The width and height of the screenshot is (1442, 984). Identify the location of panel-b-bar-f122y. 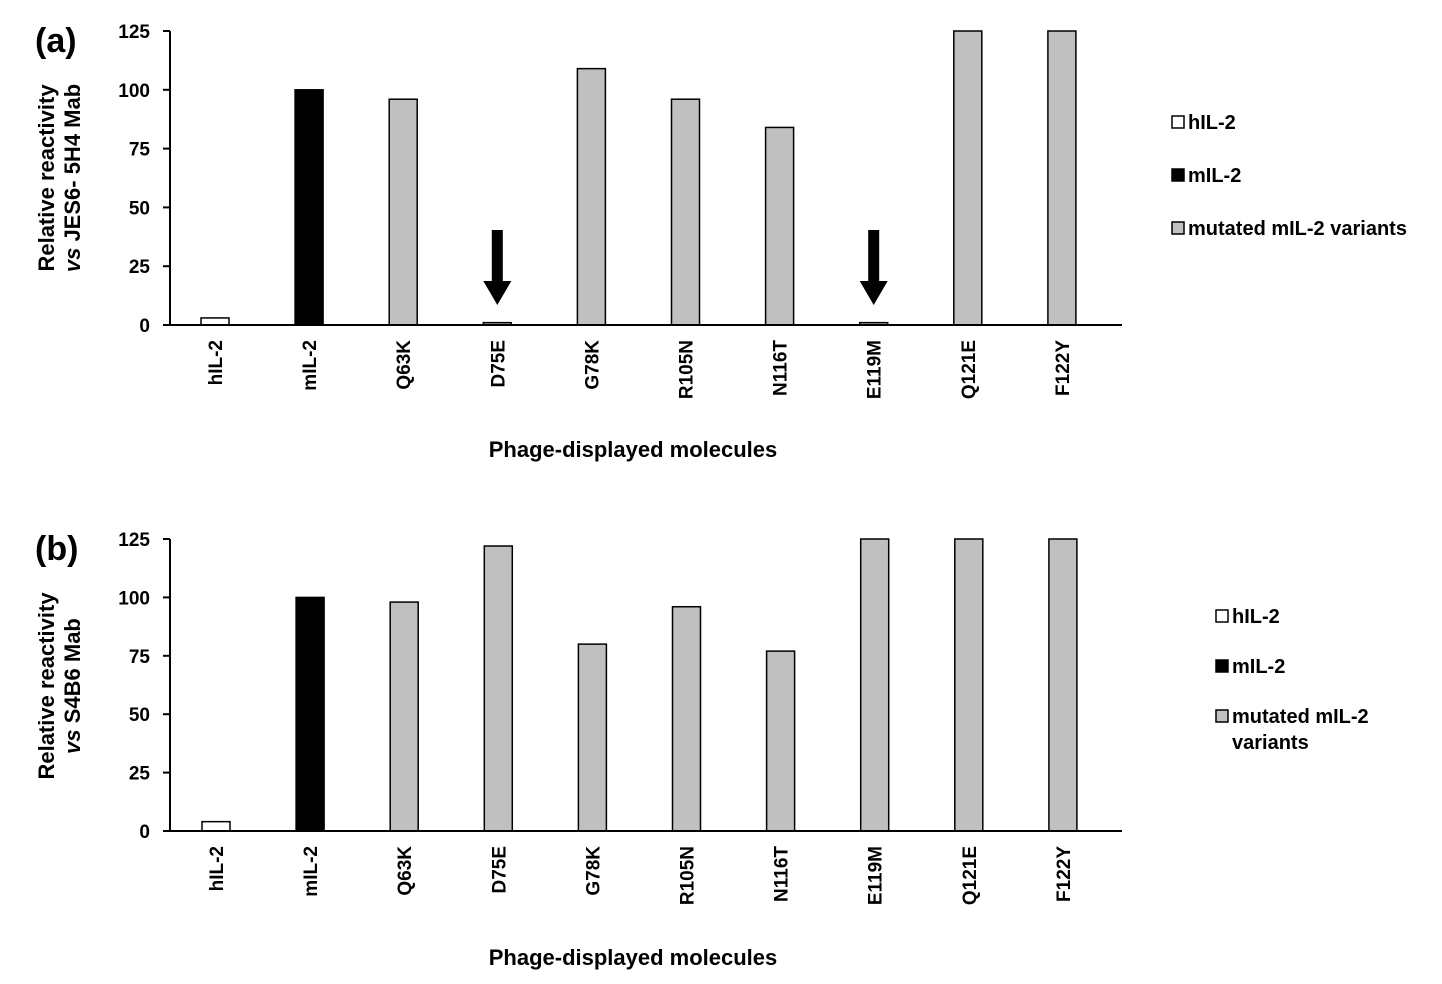
(1063, 685).